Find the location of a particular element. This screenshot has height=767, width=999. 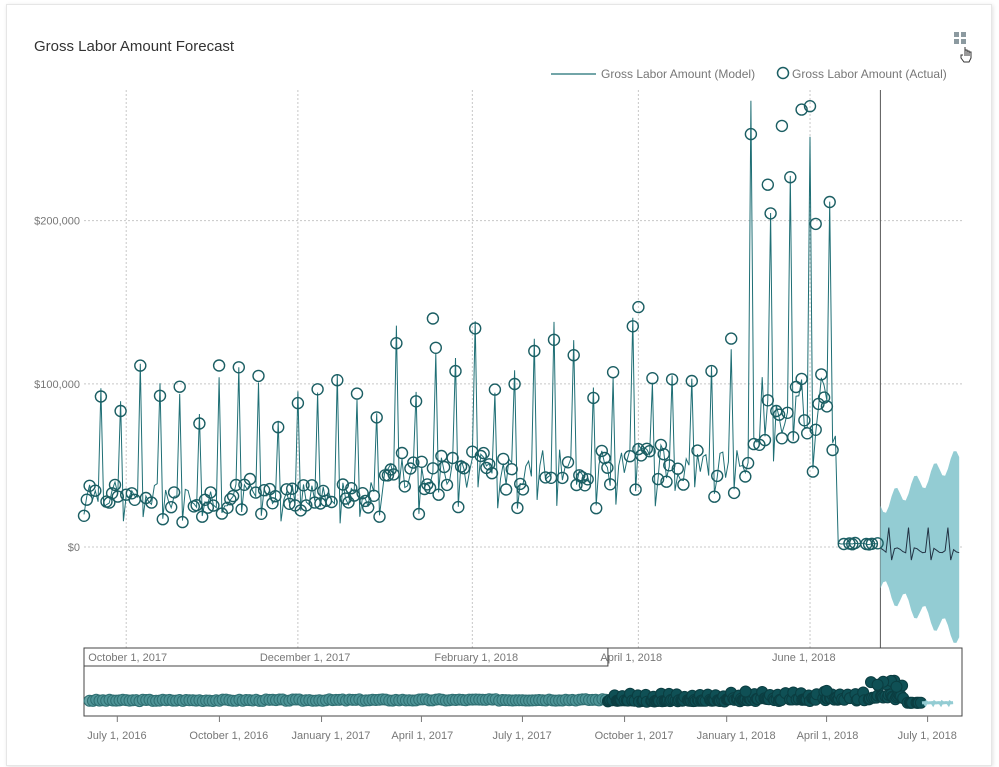

y-tick-label: $200,000 is located at coordinates (57, 222).